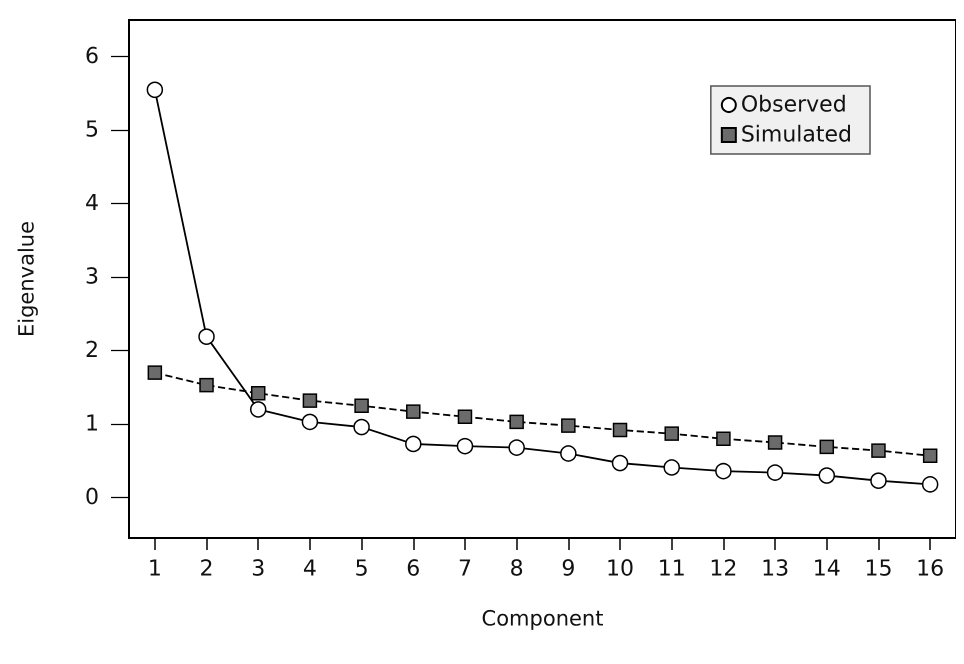 This screenshot has height=664, width=964. I want to click on y-tick-label: 4, so click(92, 203).